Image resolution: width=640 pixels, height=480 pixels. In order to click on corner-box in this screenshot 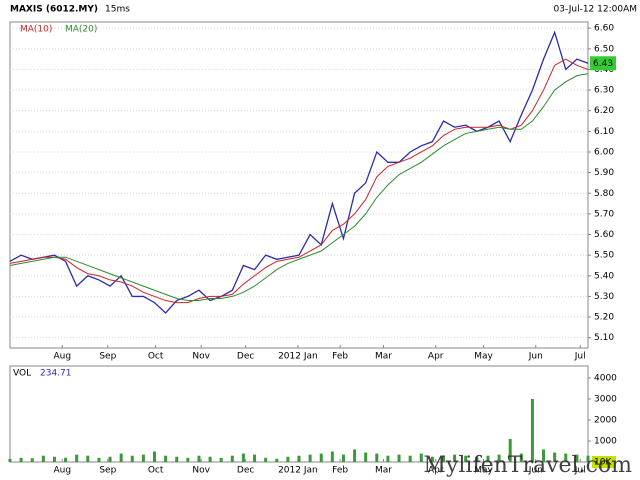, I will do `click(604, 462)`.